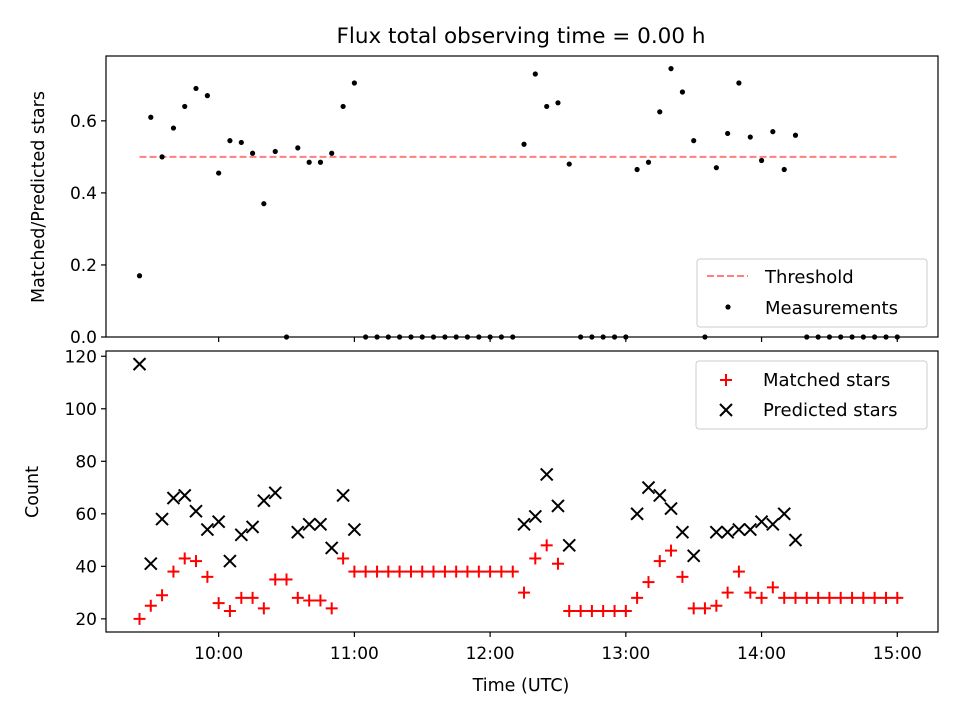 This screenshot has height=720, width=960. What do you see at coordinates (81, 357) in the screenshot?
I see `bottom-y-tick-label: 120` at bounding box center [81, 357].